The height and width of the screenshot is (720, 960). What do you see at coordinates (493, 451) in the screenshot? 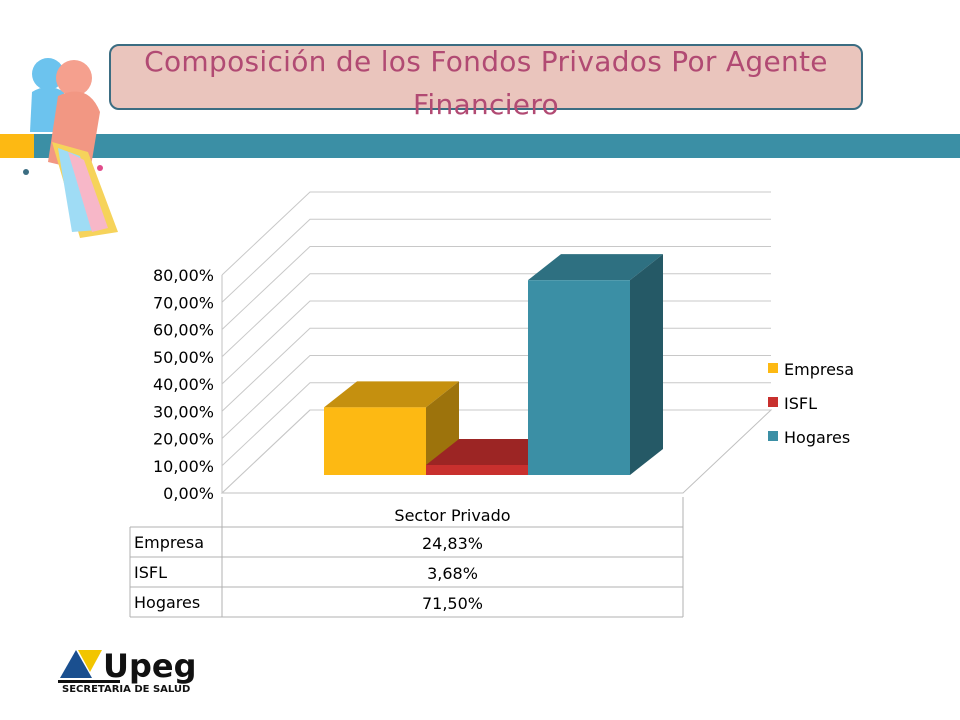
I see `bar-top-isfl` at bounding box center [493, 451].